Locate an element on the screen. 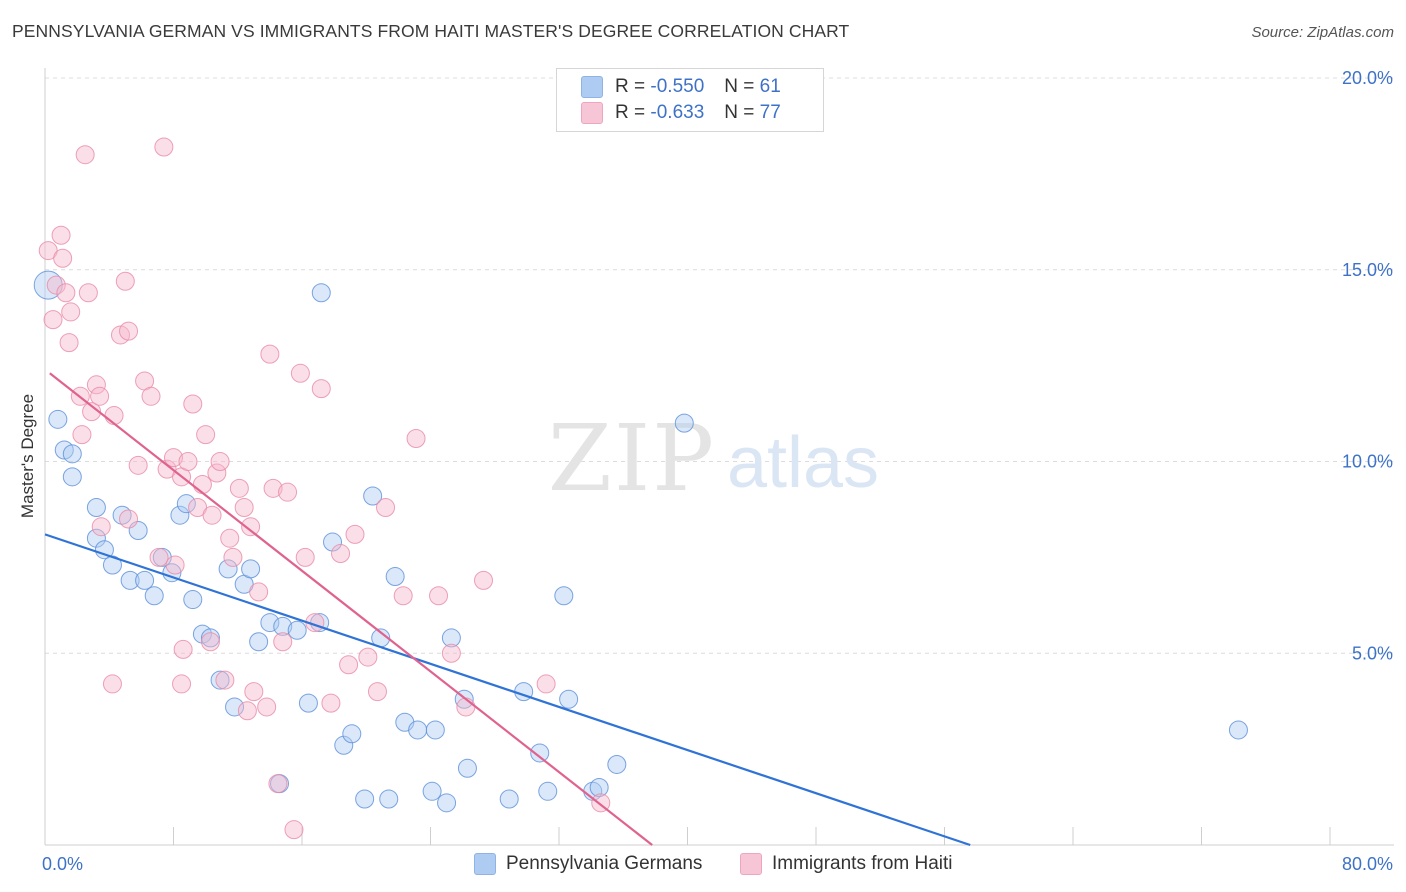 The width and height of the screenshot is (1406, 892). legend-row-pennsylvania: R = -0.550 N = 61 is located at coordinates (681, 87).